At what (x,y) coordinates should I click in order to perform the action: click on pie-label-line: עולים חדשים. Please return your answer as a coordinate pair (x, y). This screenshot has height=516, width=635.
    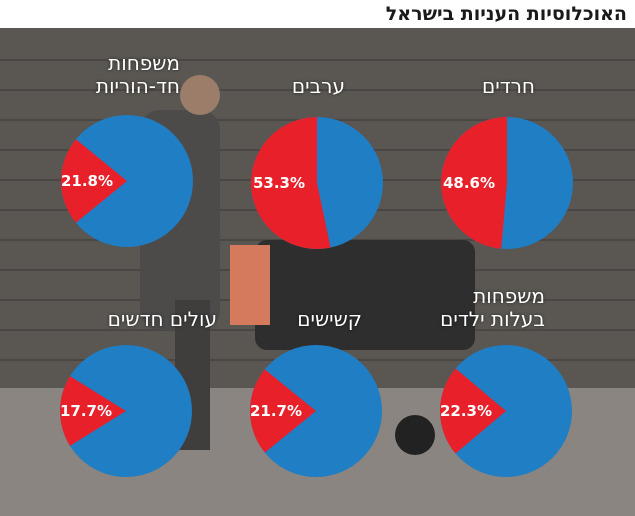
    Looking at the image, I should click on (162, 319).